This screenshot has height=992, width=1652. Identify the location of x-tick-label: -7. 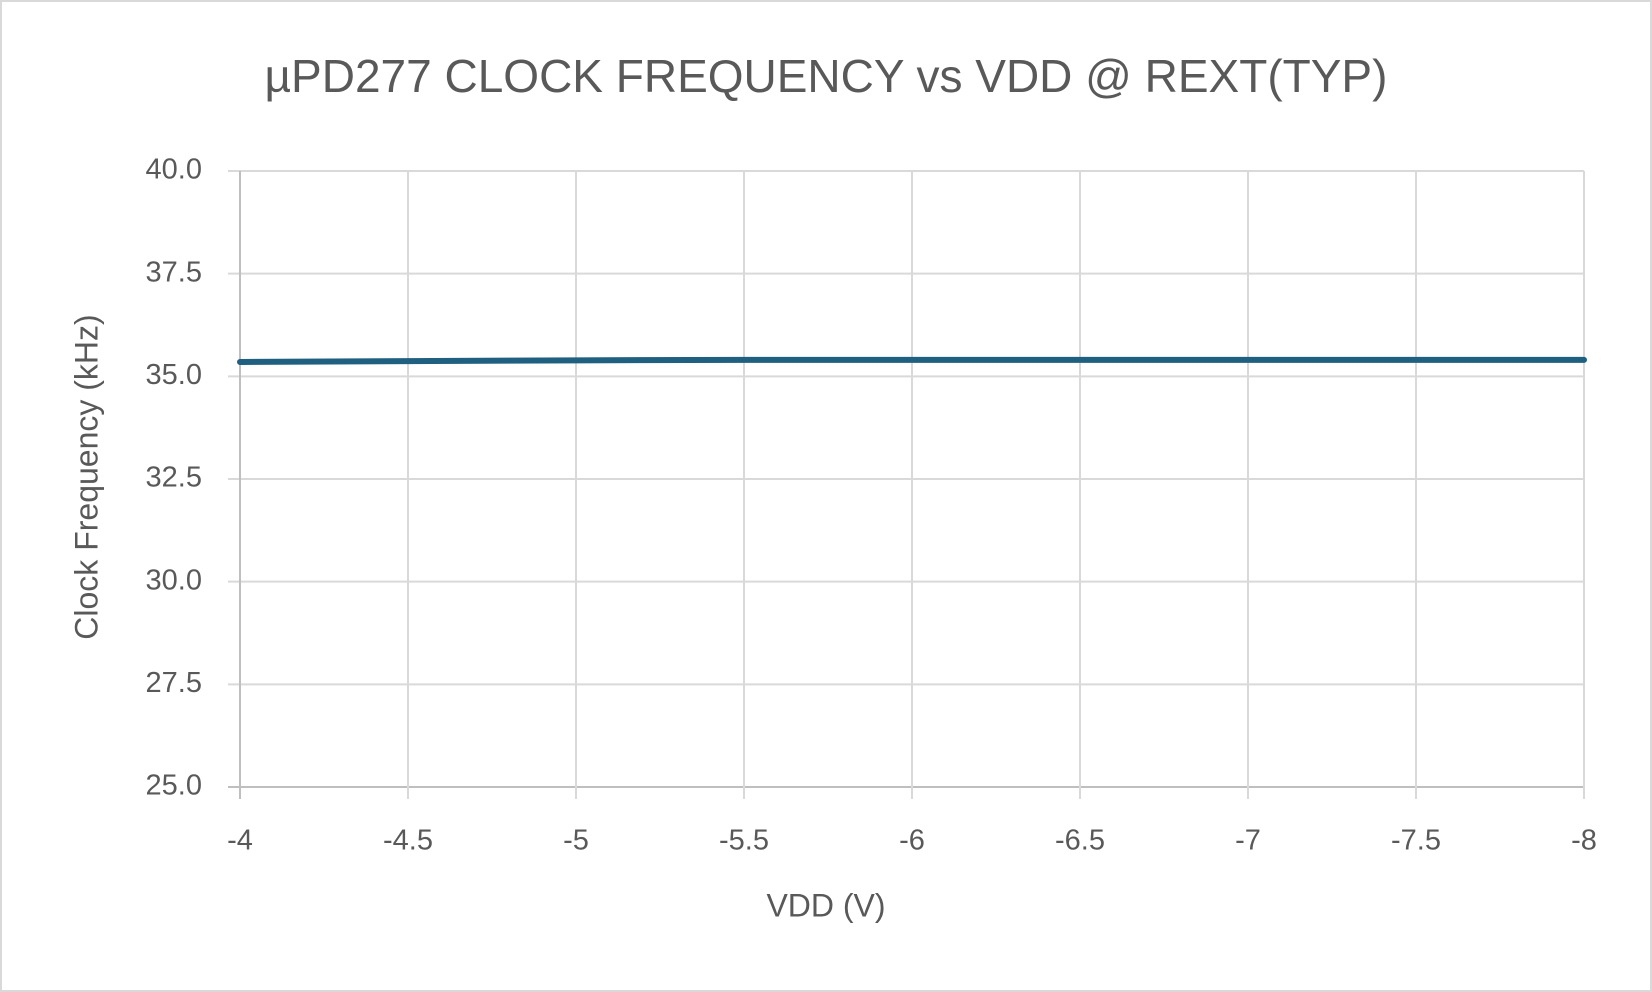
(1248, 841).